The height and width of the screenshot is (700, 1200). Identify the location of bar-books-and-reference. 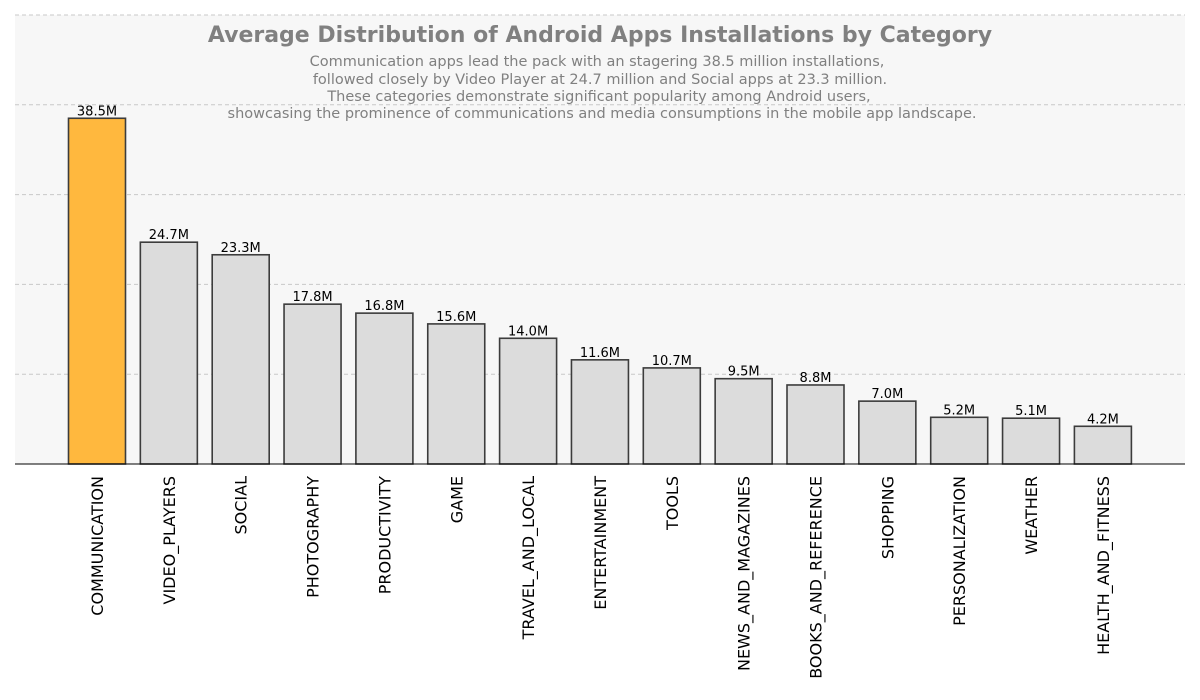
(815, 424).